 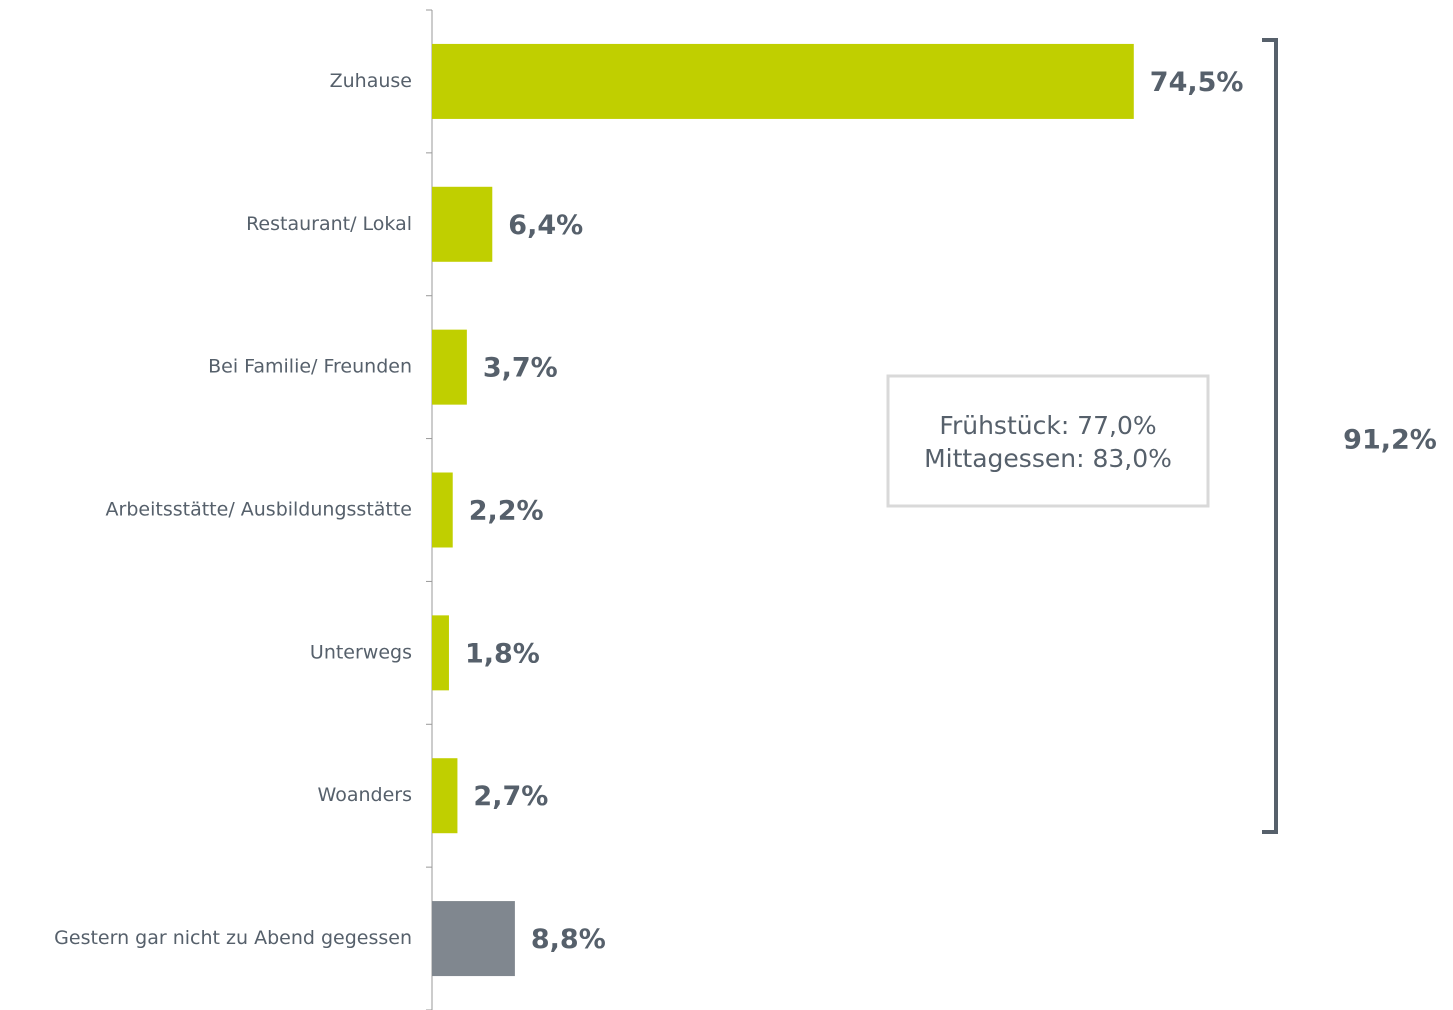 I want to click on value-label: 1,8%, so click(x=502, y=653).